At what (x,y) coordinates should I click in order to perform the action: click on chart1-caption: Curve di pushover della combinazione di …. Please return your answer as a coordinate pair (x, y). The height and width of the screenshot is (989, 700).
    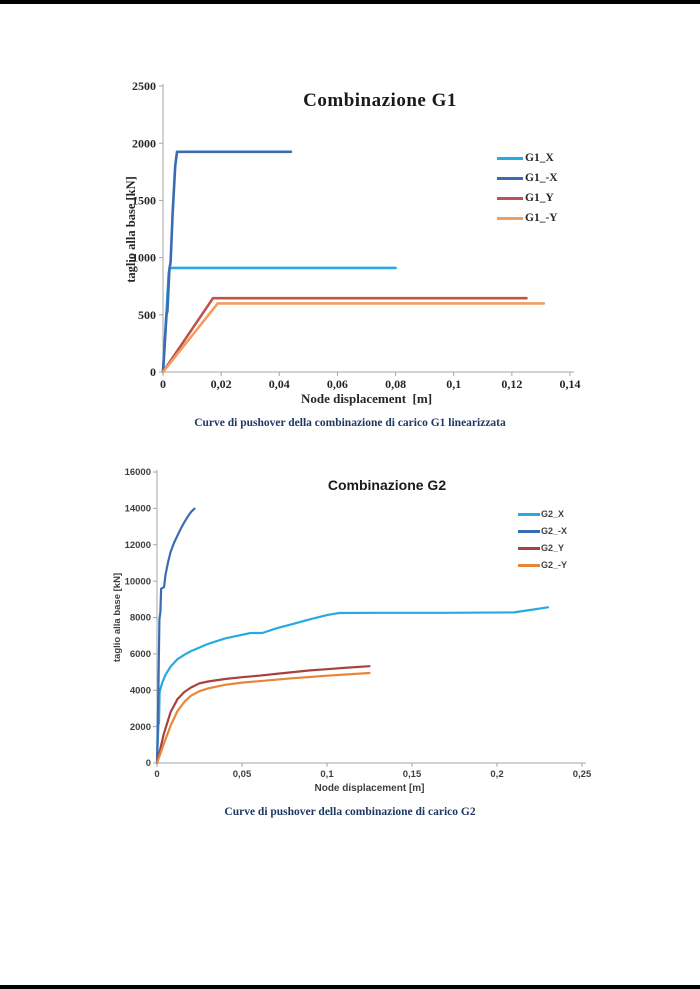
    Looking at the image, I should click on (350, 423).